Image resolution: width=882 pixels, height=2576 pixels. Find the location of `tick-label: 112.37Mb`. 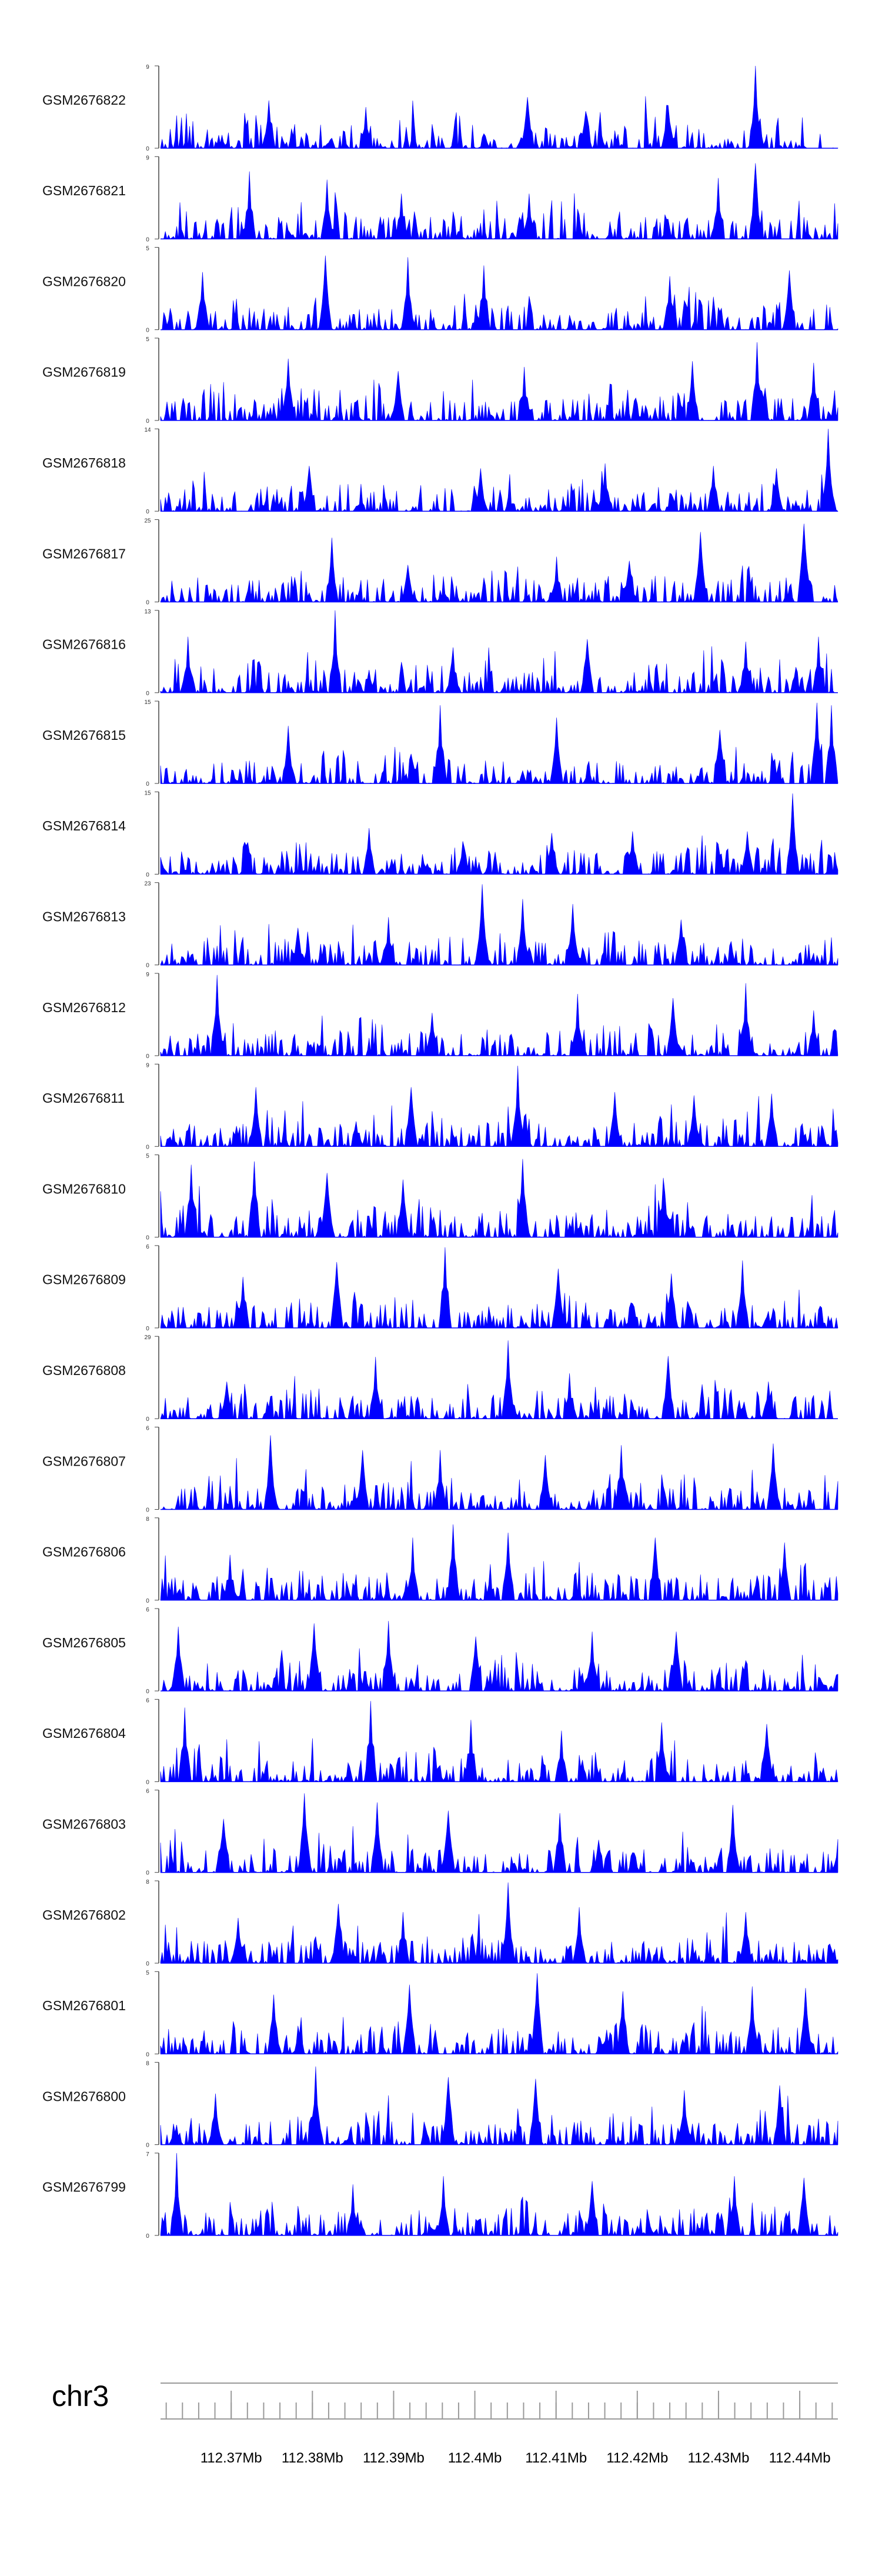

tick-label: 112.37Mb is located at coordinates (231, 2458).